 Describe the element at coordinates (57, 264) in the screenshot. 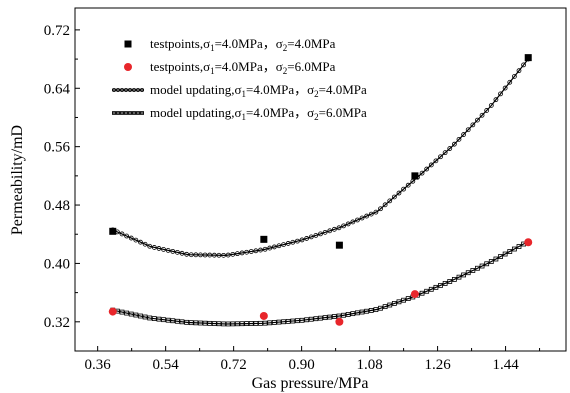

I see `y-tick-label: 0.40` at that location.